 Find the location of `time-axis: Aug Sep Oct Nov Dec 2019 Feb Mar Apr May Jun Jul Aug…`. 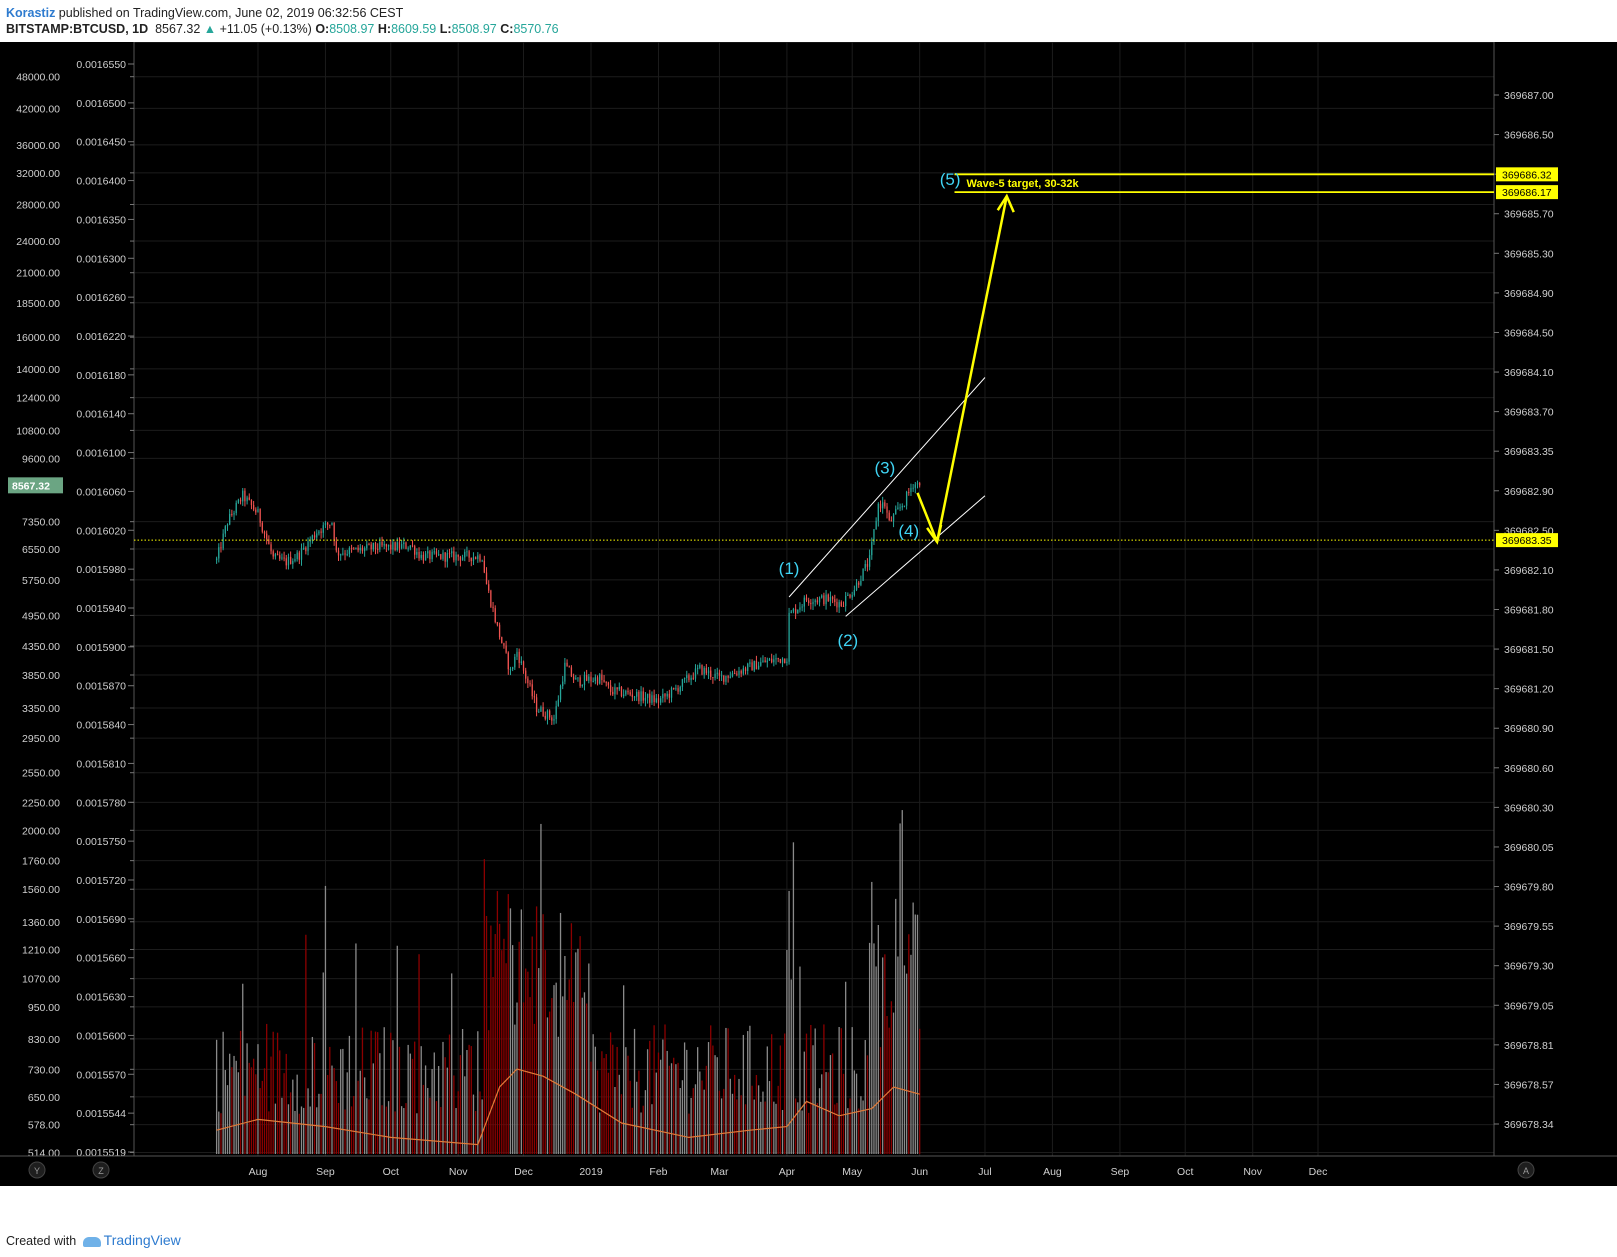

time-axis: Aug Sep Oct Nov Dec 2019 Feb Mar Apr May Jun Jul Aug… is located at coordinates (808, 1170).